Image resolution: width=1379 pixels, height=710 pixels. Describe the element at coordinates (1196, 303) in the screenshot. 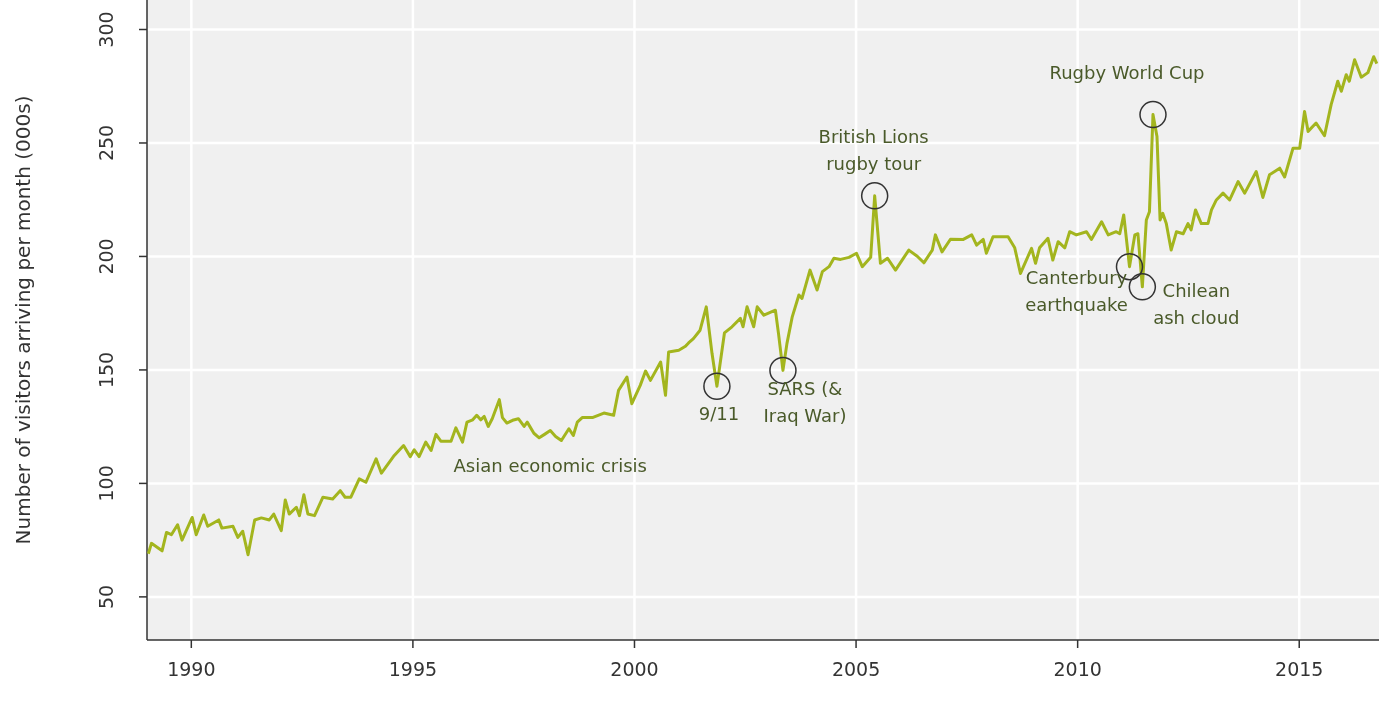

I see `annotation: Chilean ash cloud` at that location.